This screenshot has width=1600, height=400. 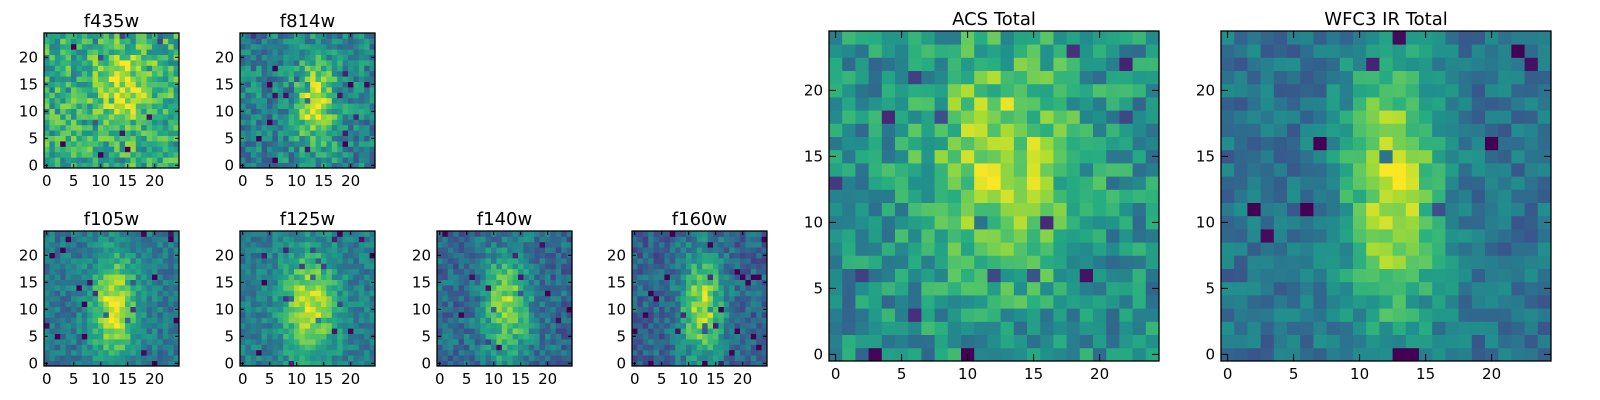 I want to click on x-tick-label: 5, so click(x=467, y=379).